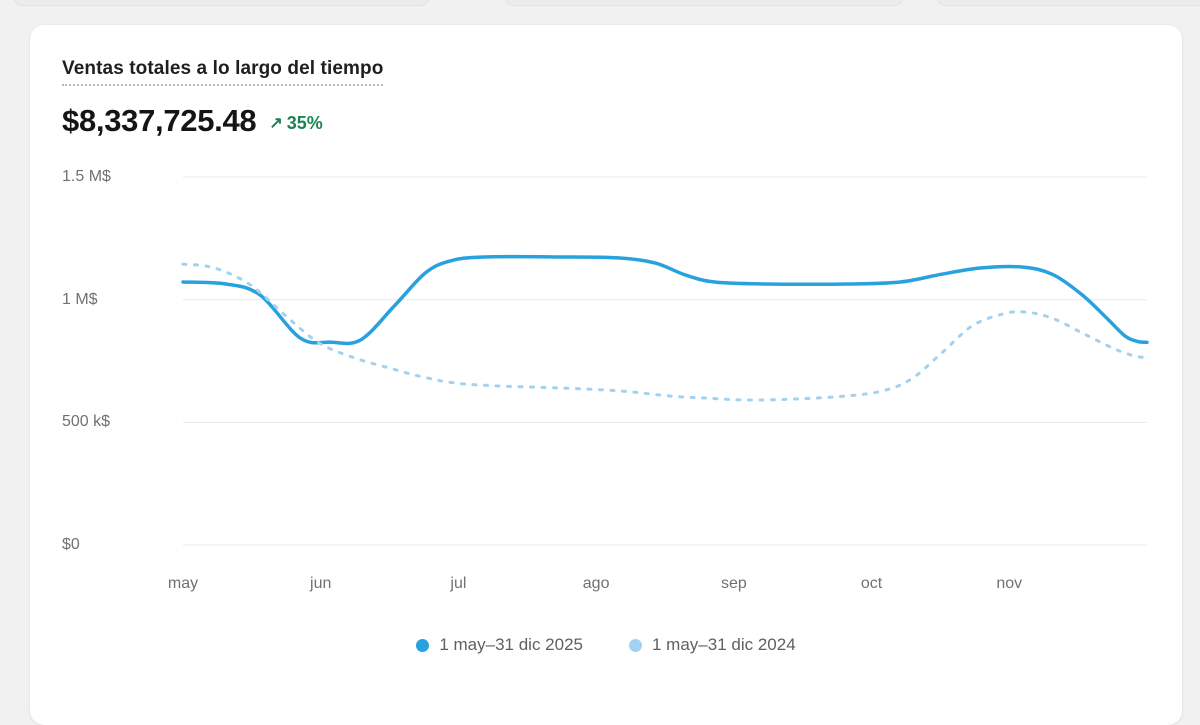  Describe the element at coordinates (71, 544) in the screenshot. I see `y-axis-tick-label: $0` at that location.